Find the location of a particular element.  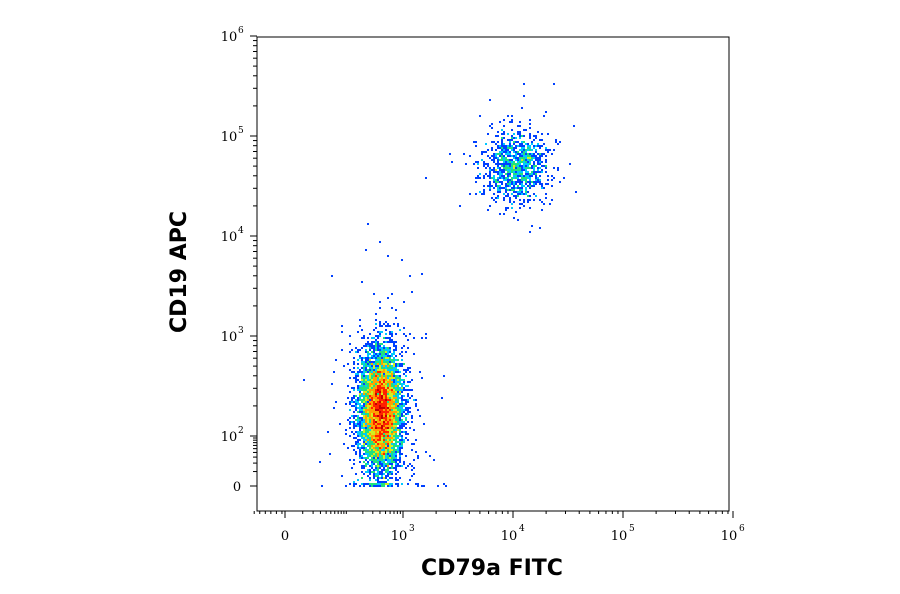

y-tick-exponent: 4 is located at coordinates (241, 231).